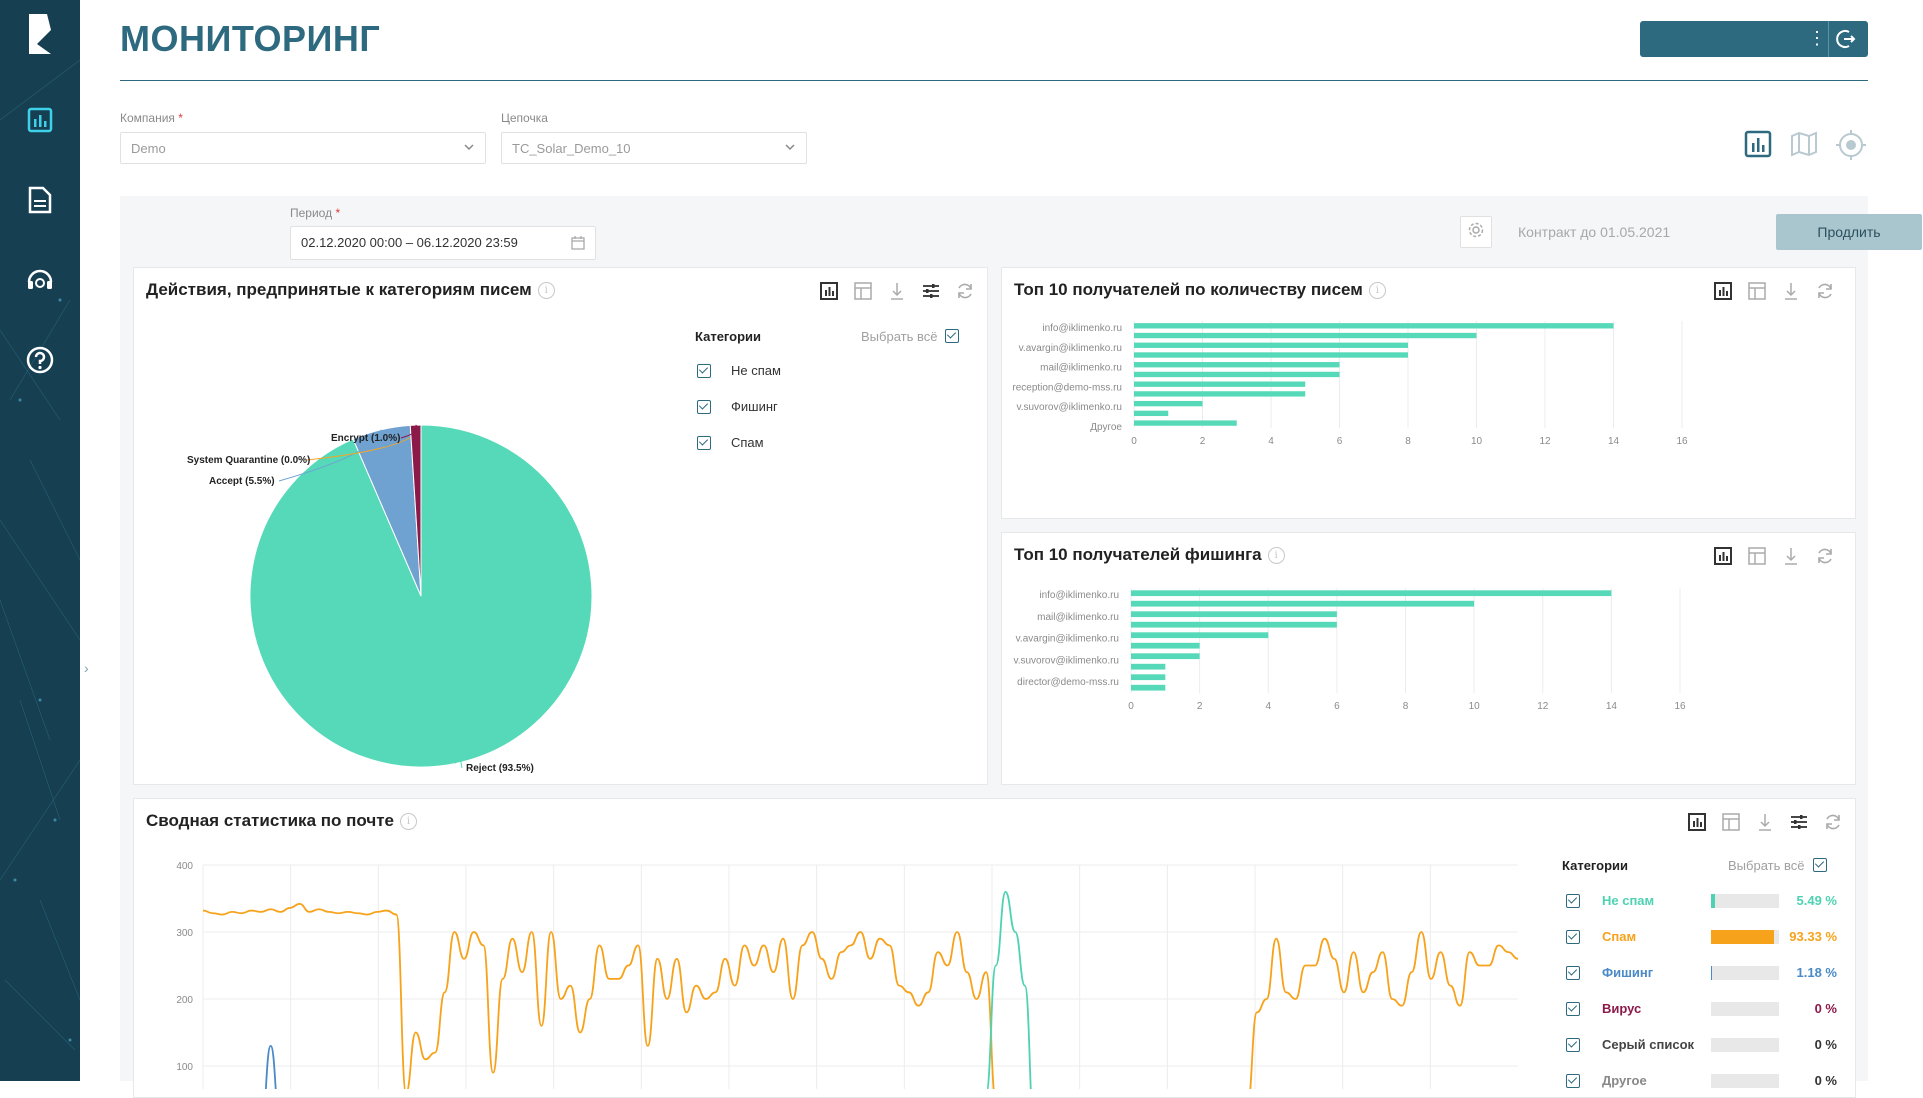 The image size is (1923, 1098). Describe the element at coordinates (40, 120) in the screenshot. I see `dashboard-icon` at that location.